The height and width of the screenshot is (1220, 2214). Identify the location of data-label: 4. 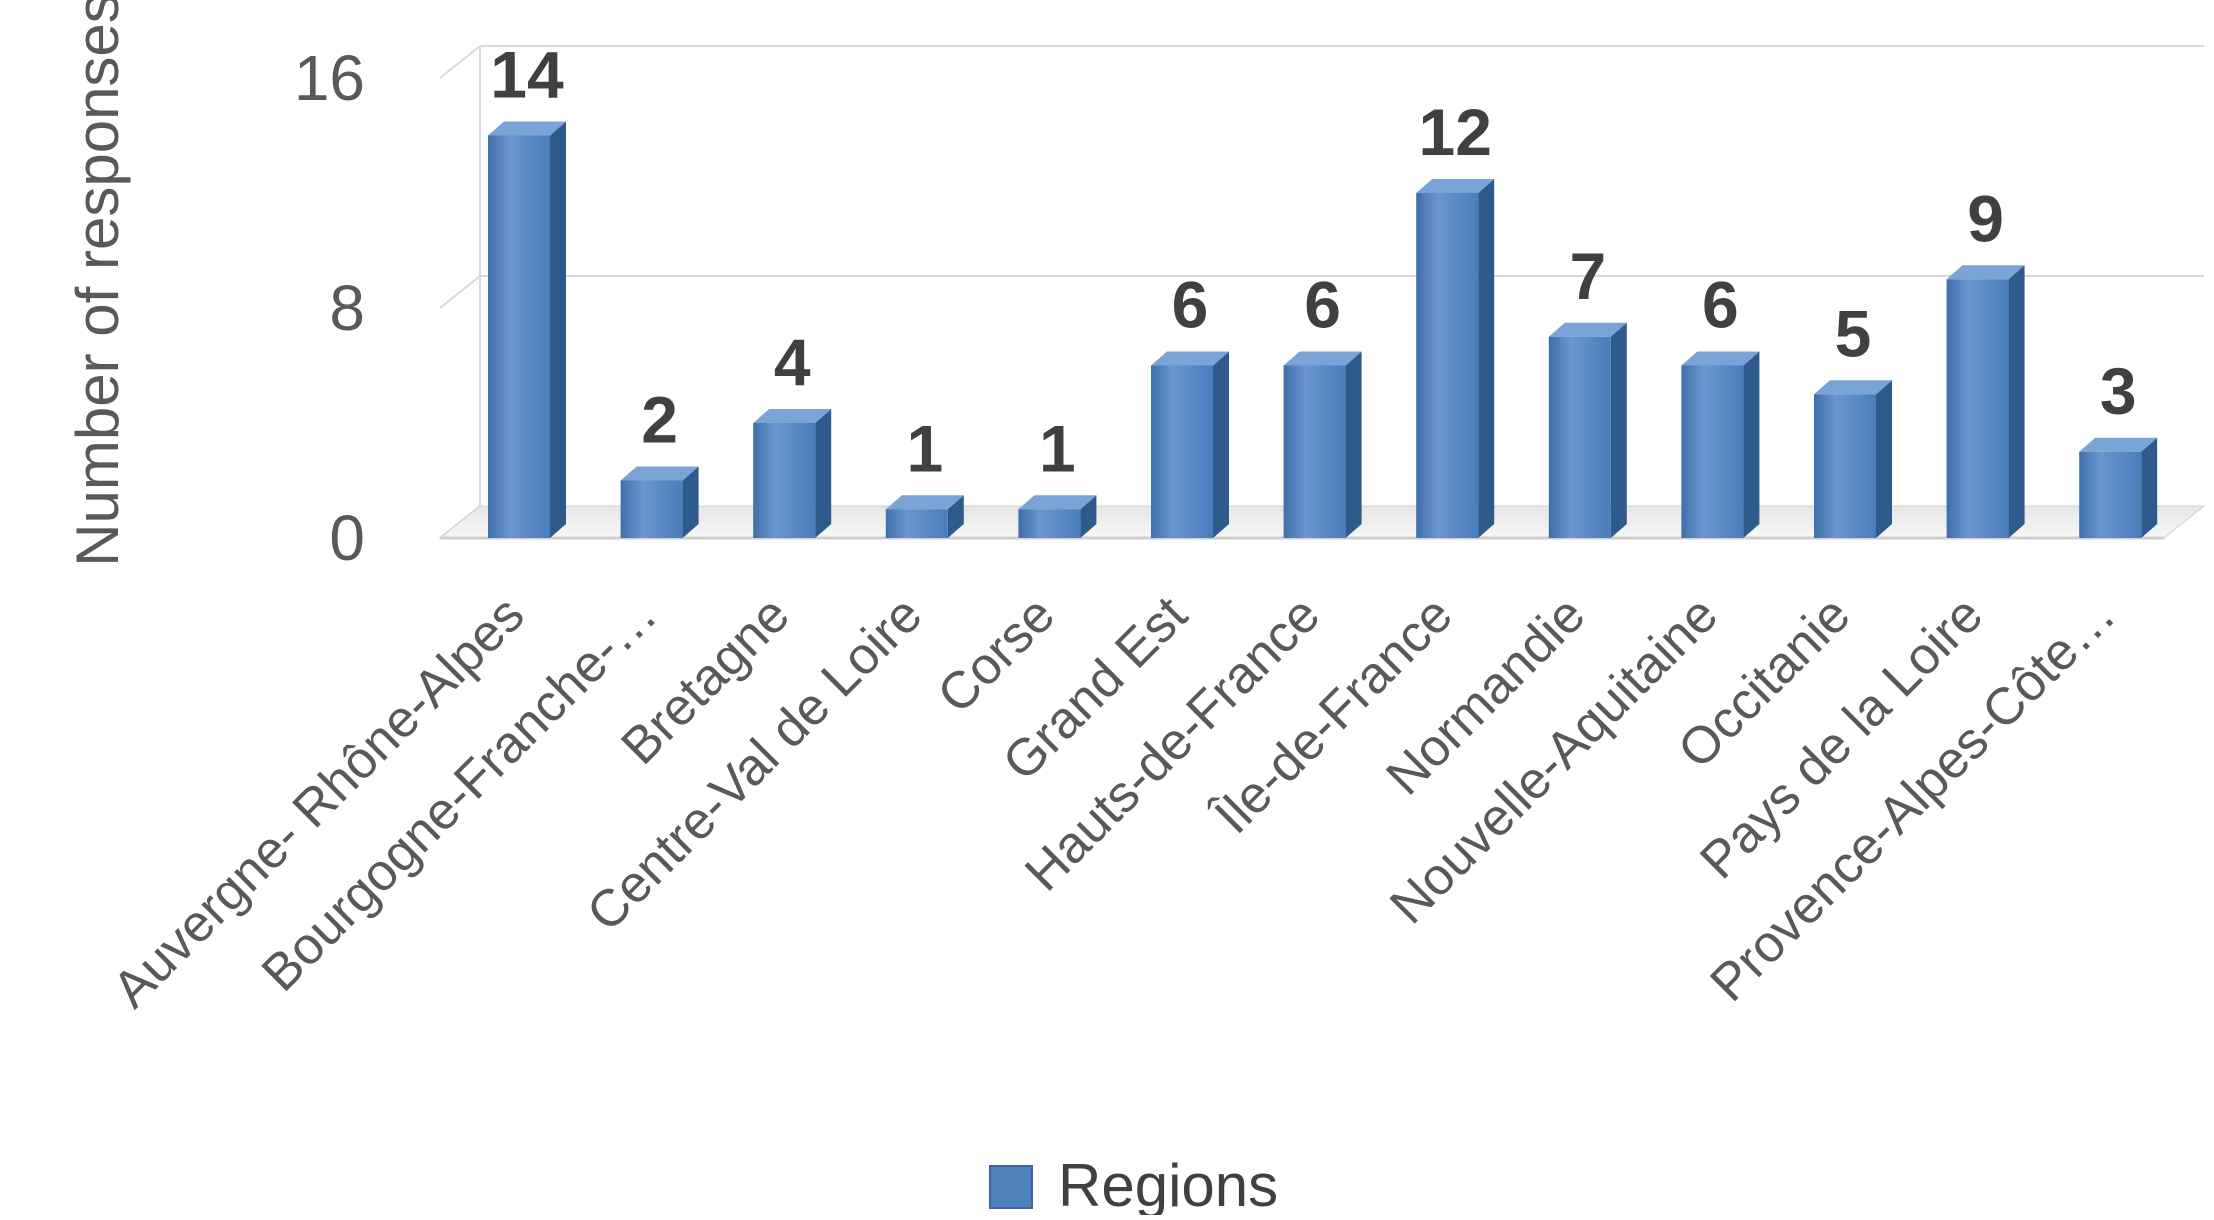
(792, 362).